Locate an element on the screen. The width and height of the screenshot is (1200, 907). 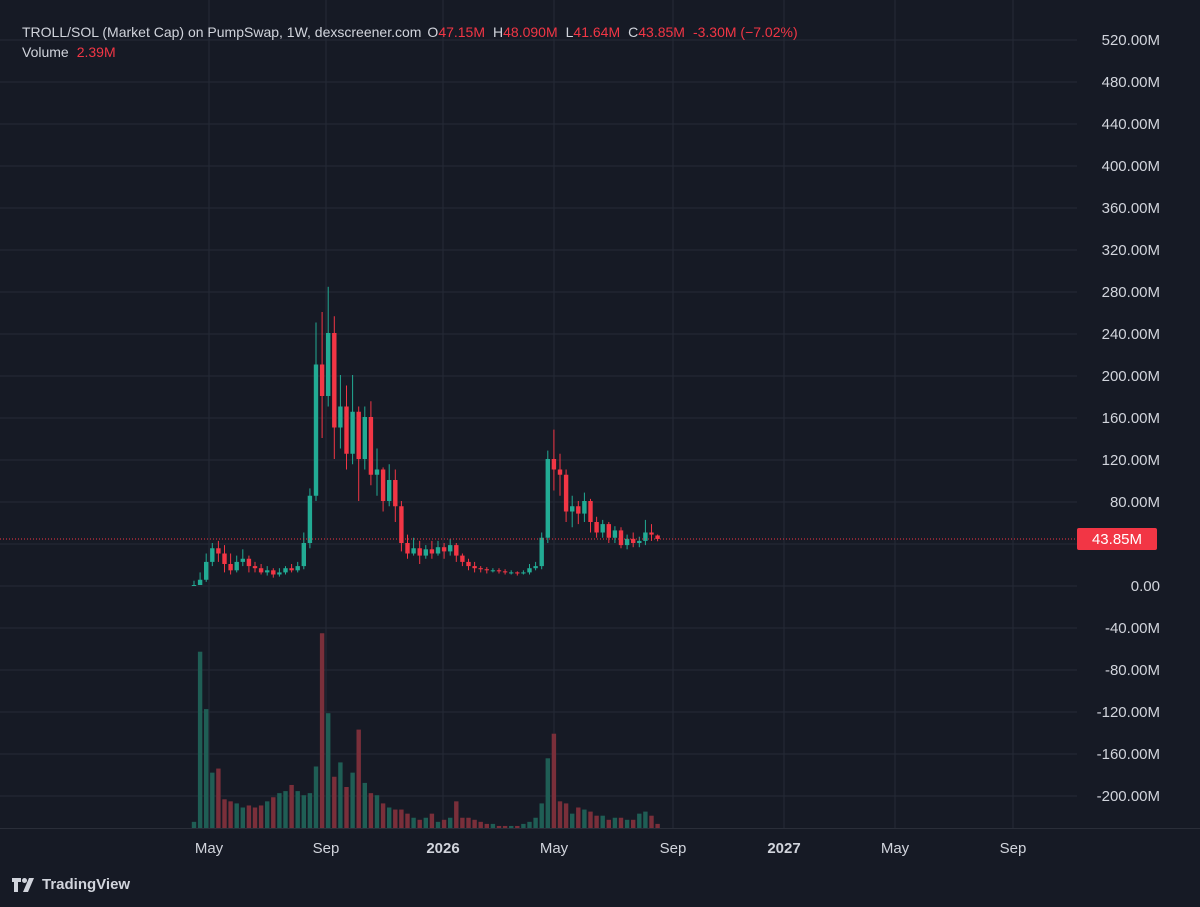
change-value: -3.30M (−7.02%) is located at coordinates (745, 32).